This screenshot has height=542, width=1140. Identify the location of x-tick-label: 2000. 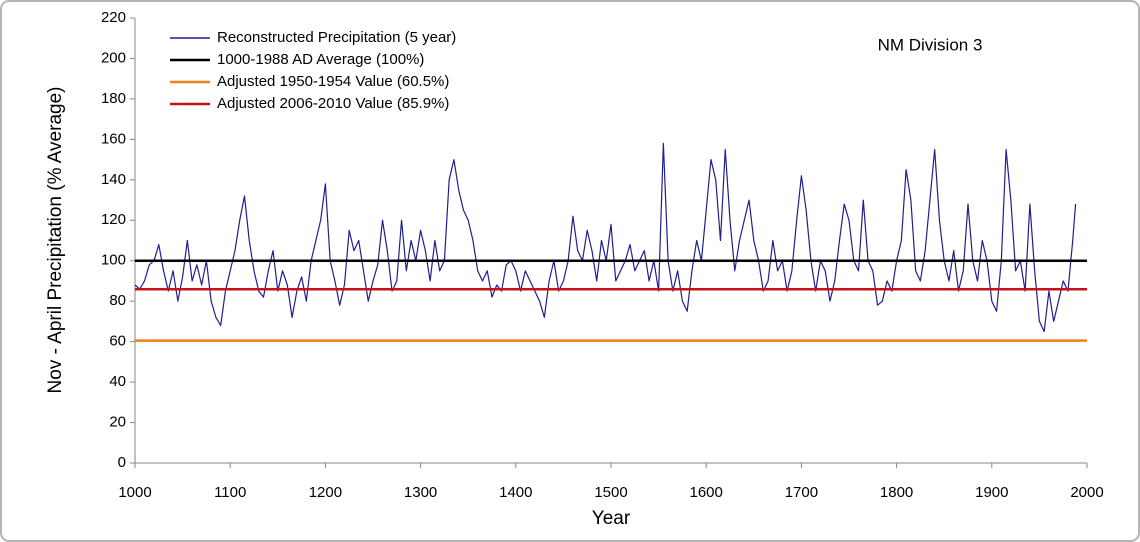
(1086, 492).